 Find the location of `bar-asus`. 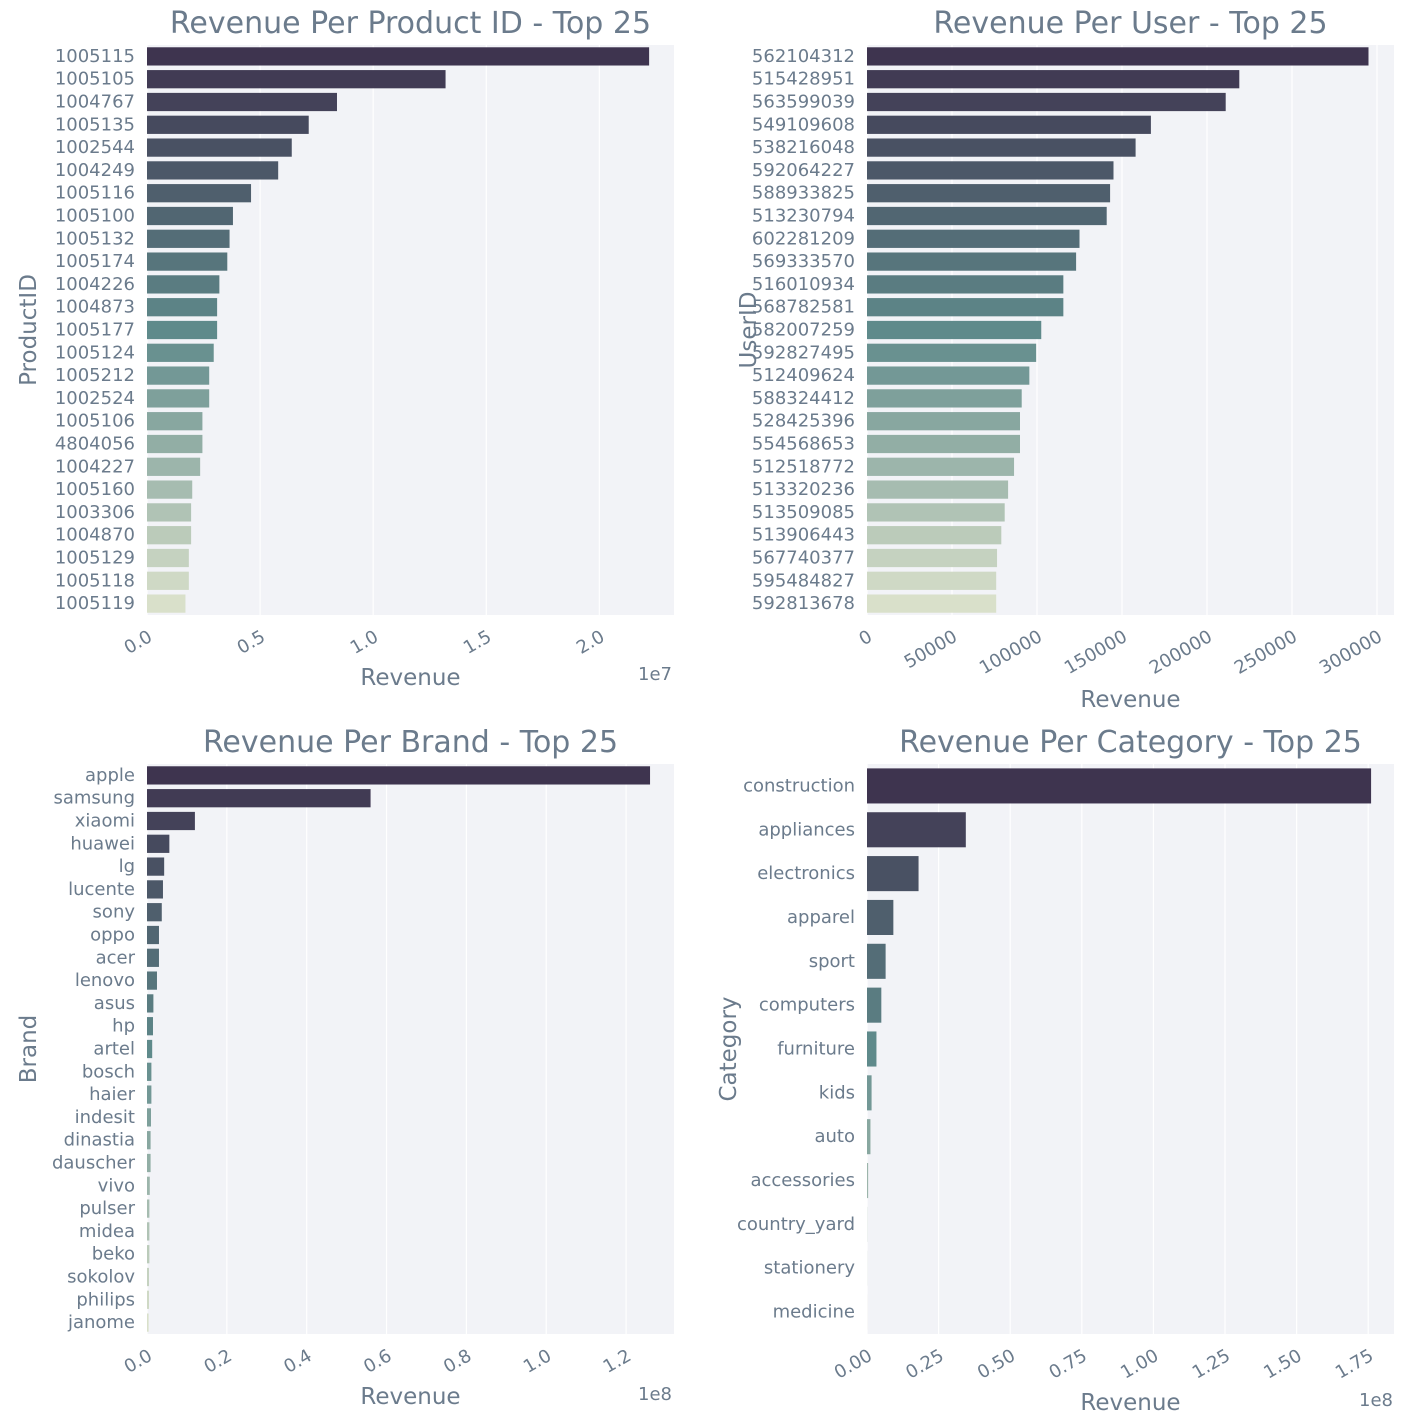

bar-asus is located at coordinates (150, 1003).